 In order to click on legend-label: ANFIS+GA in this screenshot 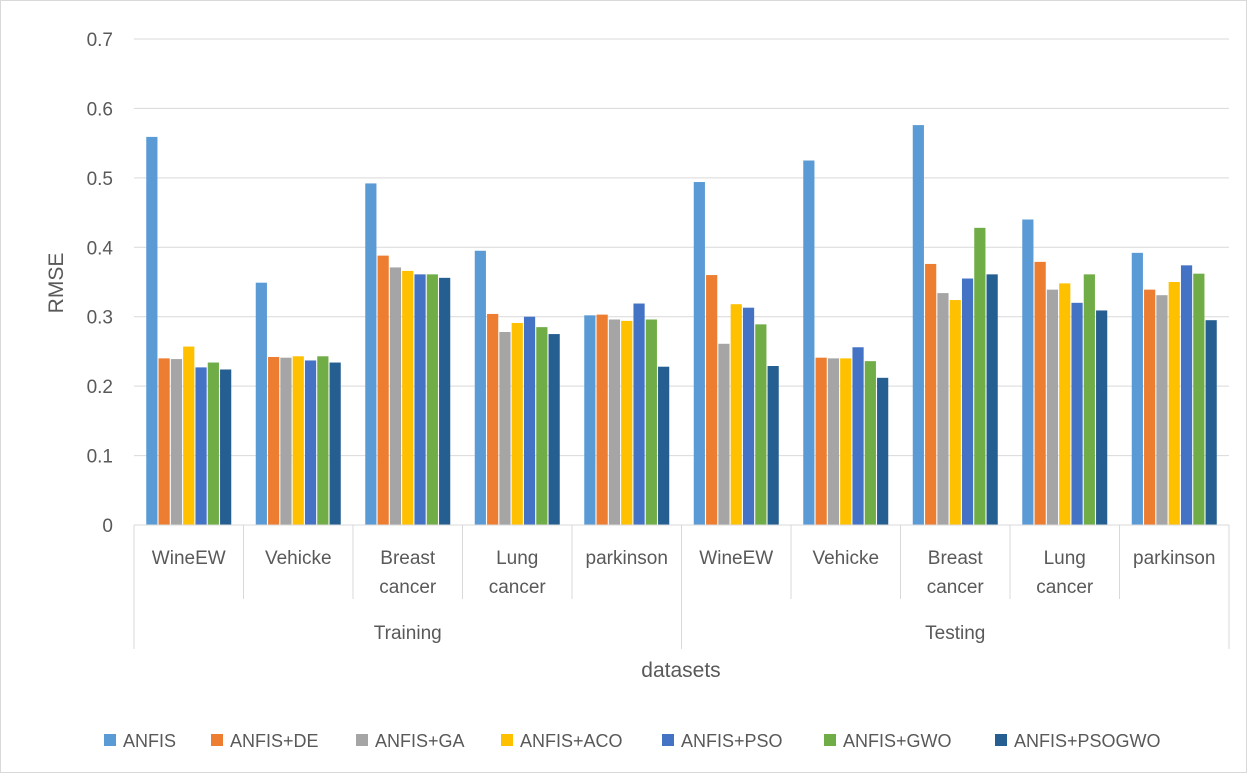, I will do `click(420, 741)`.